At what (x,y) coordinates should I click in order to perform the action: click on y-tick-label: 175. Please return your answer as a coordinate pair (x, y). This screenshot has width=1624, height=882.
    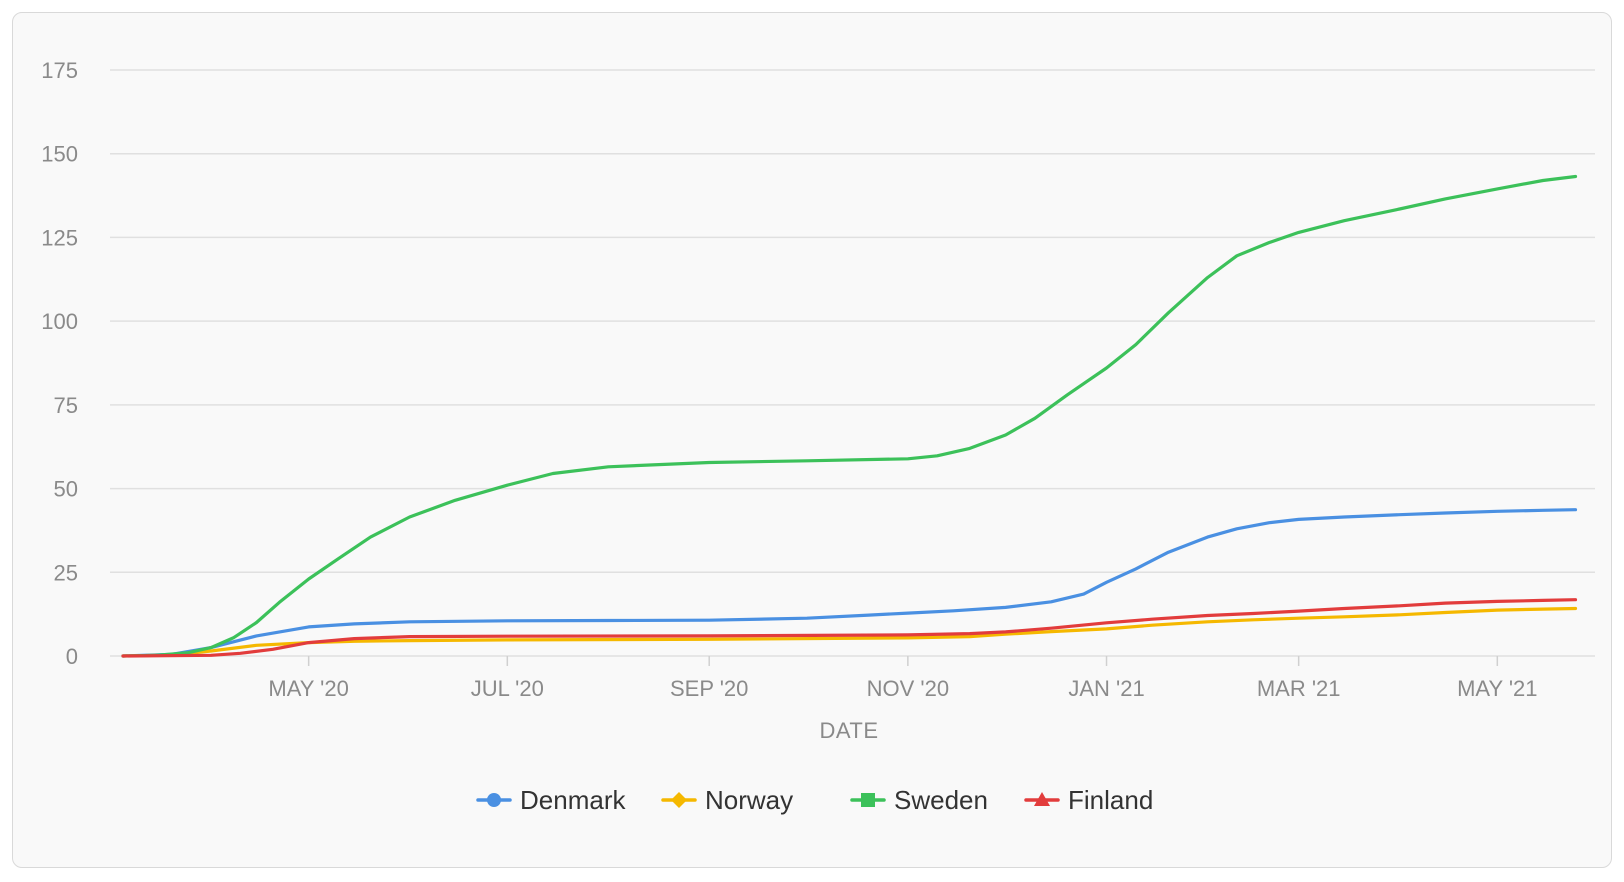
    Looking at the image, I should click on (59, 70).